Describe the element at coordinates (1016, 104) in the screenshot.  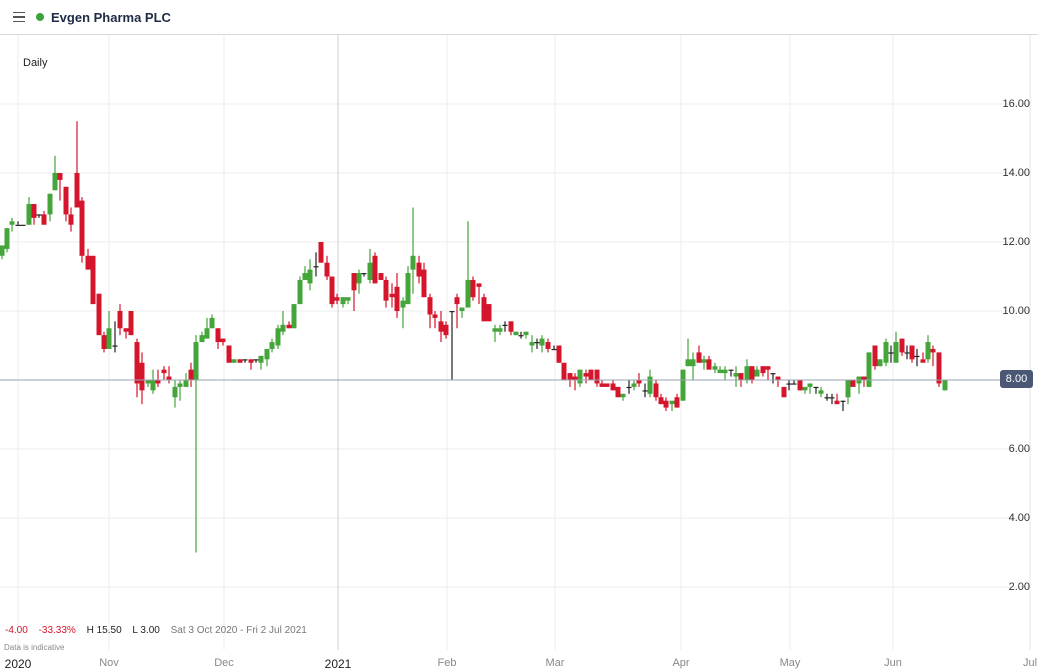
I see `y-axis-label: 16.00` at that location.